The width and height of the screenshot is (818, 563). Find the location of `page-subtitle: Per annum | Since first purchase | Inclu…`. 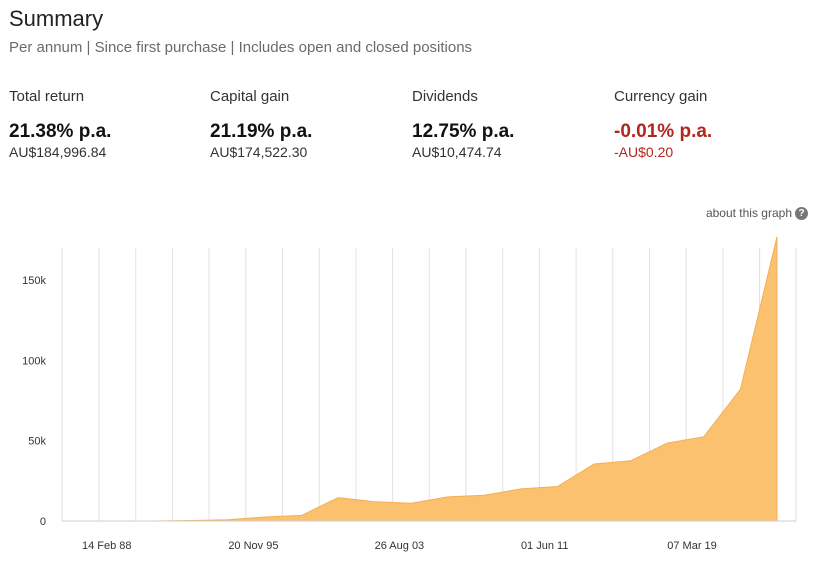

page-subtitle: Per annum | Since first purchase | Inclu… is located at coordinates (241, 47).